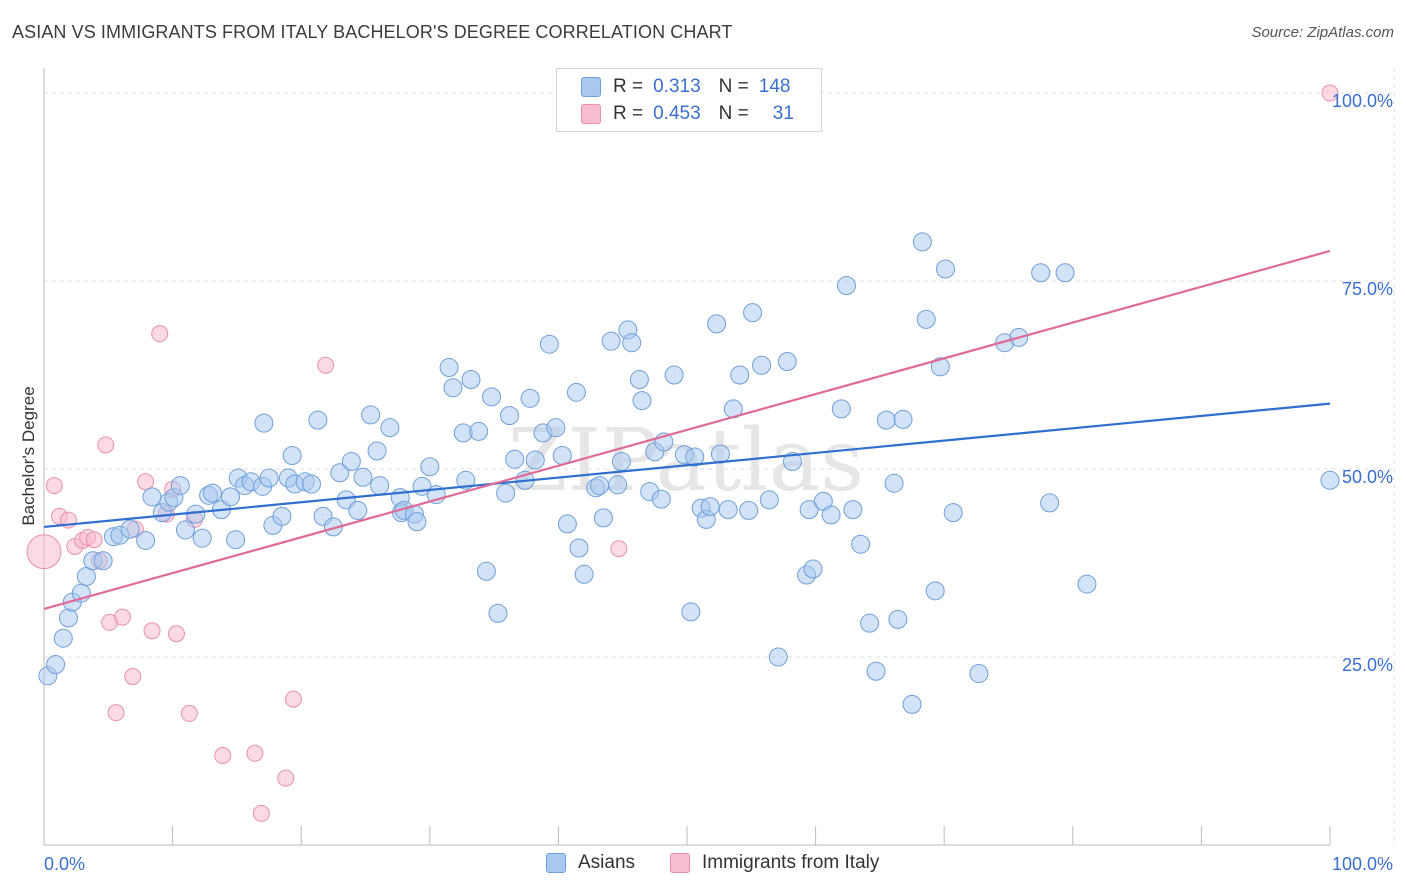 Image resolution: width=1406 pixels, height=892 pixels. What do you see at coordinates (28, 455) in the screenshot?
I see `y-axis-label: Bachelor's Degree` at bounding box center [28, 455].